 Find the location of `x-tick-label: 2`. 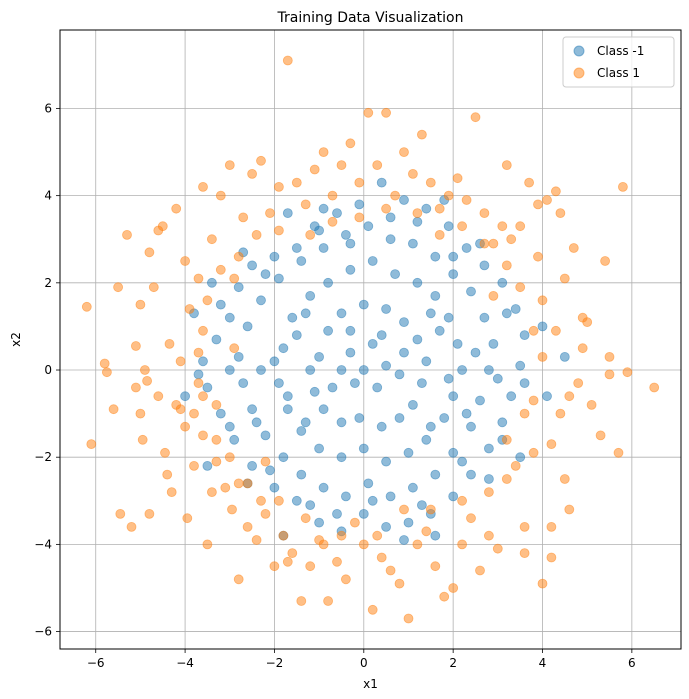

x-tick-label: 2 is located at coordinates (453, 663).